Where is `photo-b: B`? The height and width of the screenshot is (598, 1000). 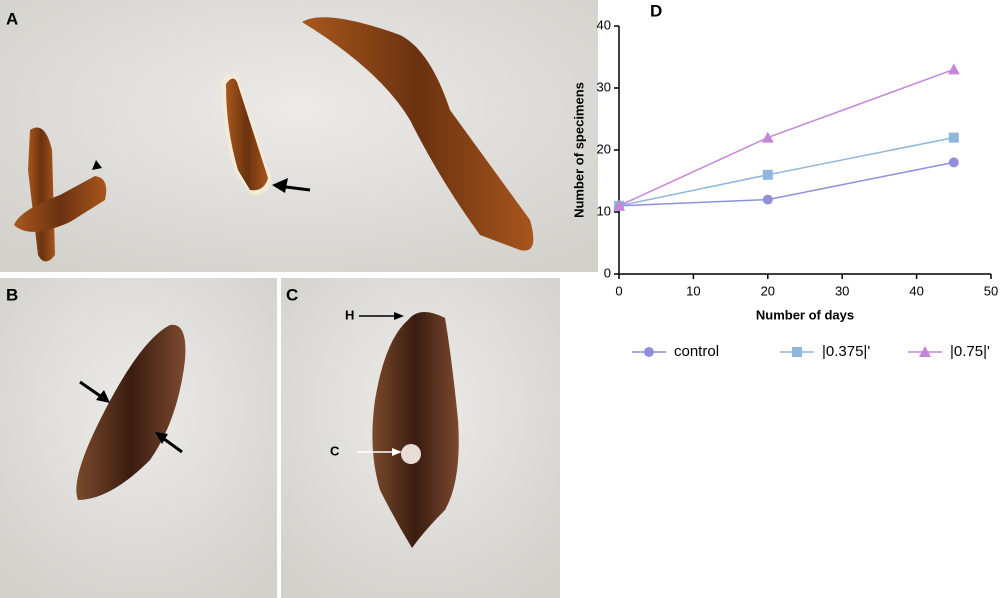
photo-b: B is located at coordinates (138, 438).